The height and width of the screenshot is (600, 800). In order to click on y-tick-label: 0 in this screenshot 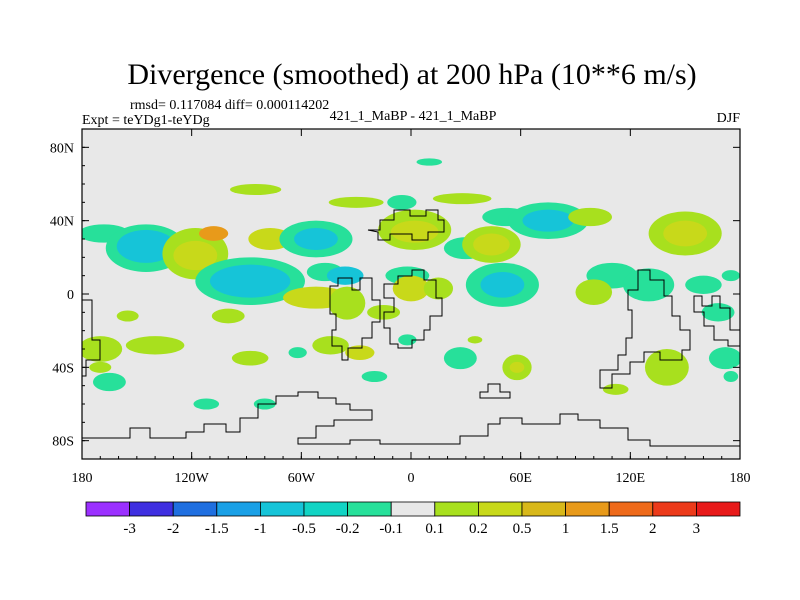, I will do `click(70, 295)`.